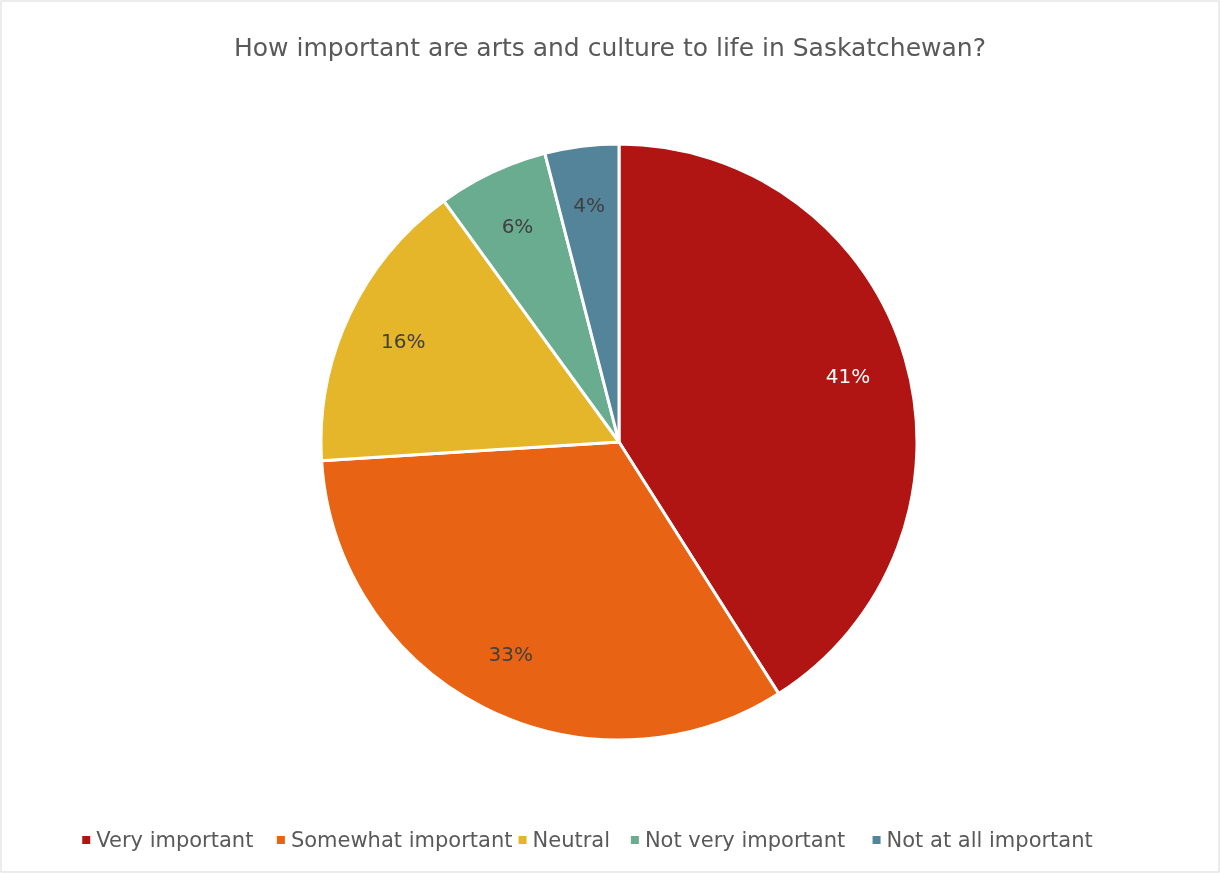 The image size is (1220, 873). Describe the element at coordinates (510, 654) in the screenshot. I see `data-label: 33%` at that location.